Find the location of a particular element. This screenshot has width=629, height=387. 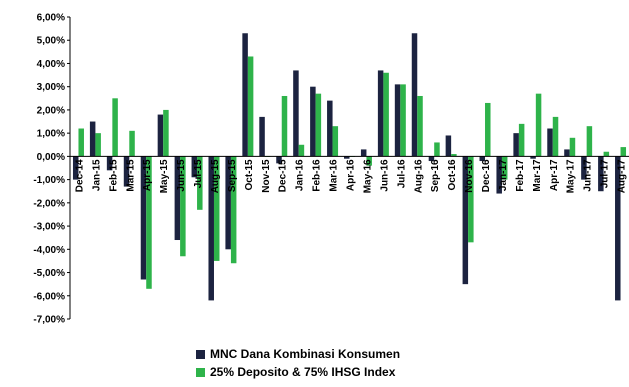

x-tick-label: Oct-15 is located at coordinates (249, 175).